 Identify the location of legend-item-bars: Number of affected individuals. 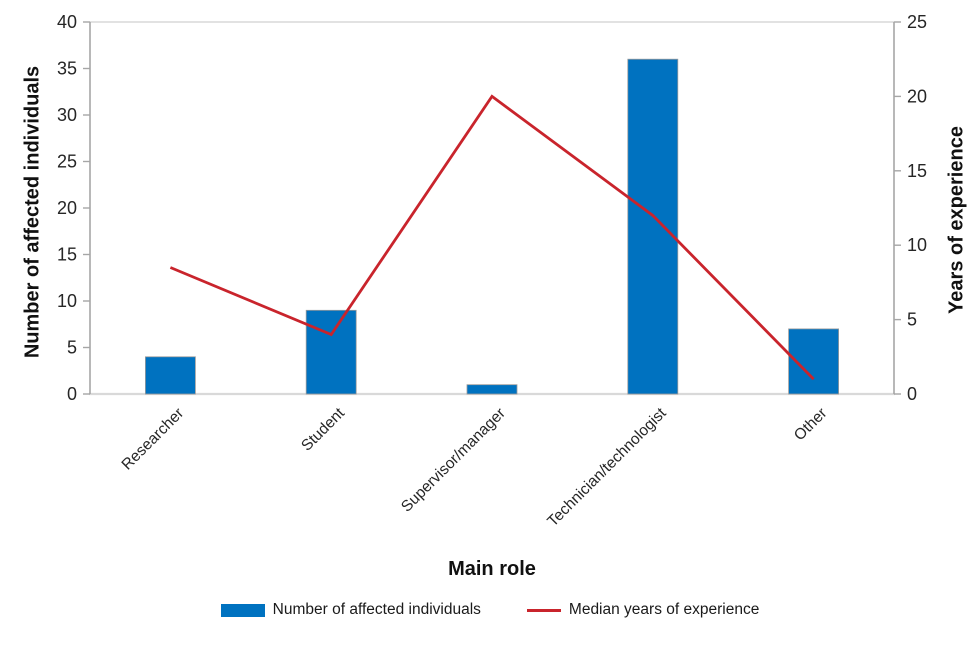
(350, 610).